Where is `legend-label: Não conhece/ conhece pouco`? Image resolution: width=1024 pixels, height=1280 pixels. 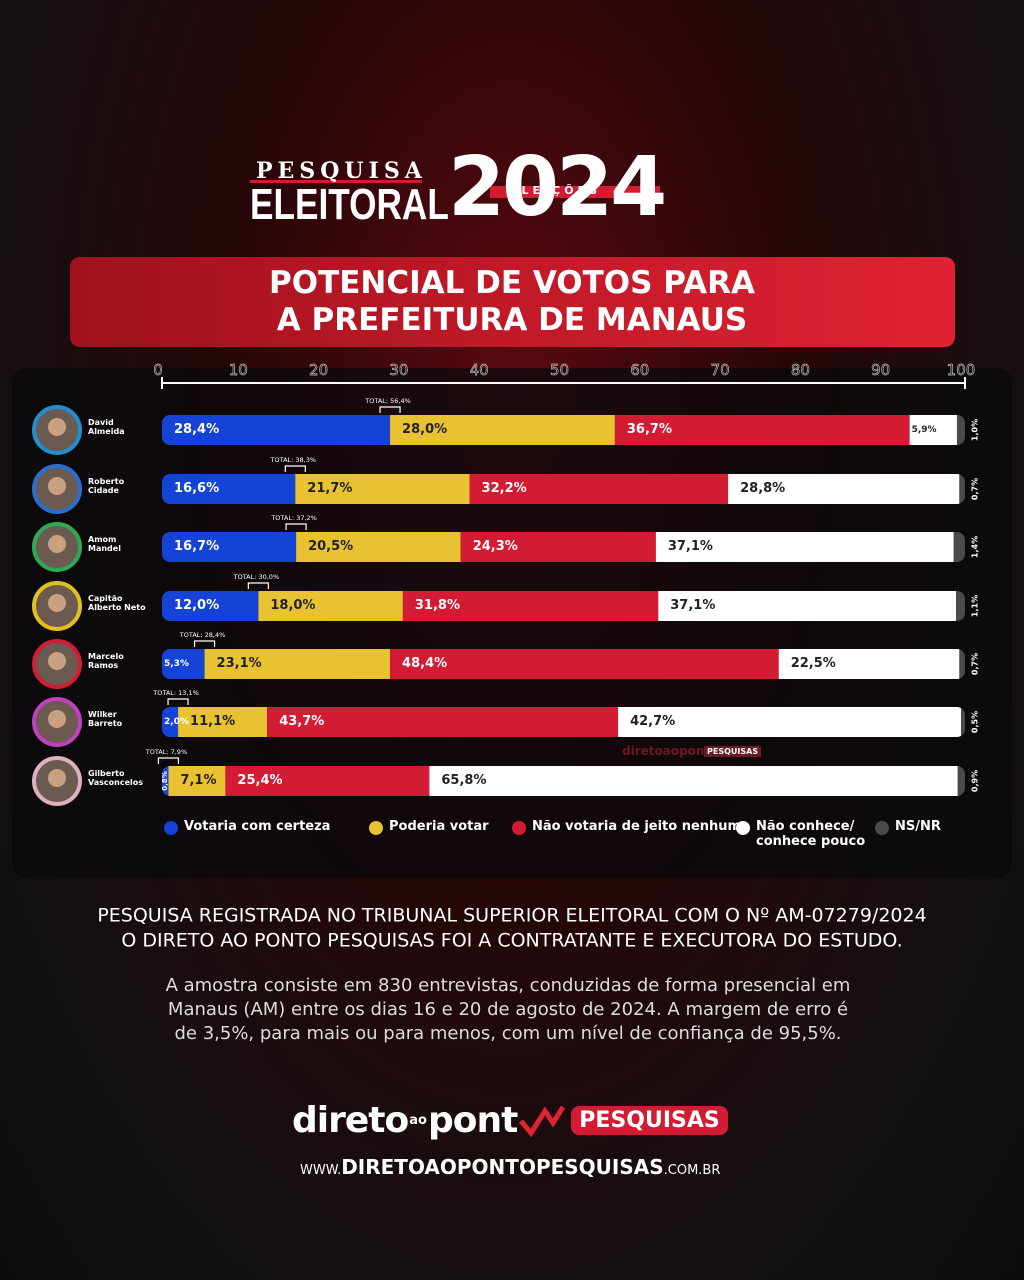 legend-label: Não conhece/ conhece pouco is located at coordinates (811, 834).